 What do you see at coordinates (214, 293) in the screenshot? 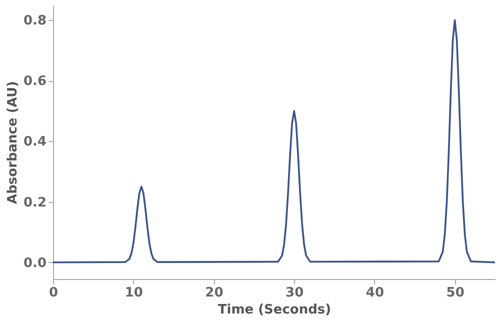
I see `x-tick-label: 20` at bounding box center [214, 293].